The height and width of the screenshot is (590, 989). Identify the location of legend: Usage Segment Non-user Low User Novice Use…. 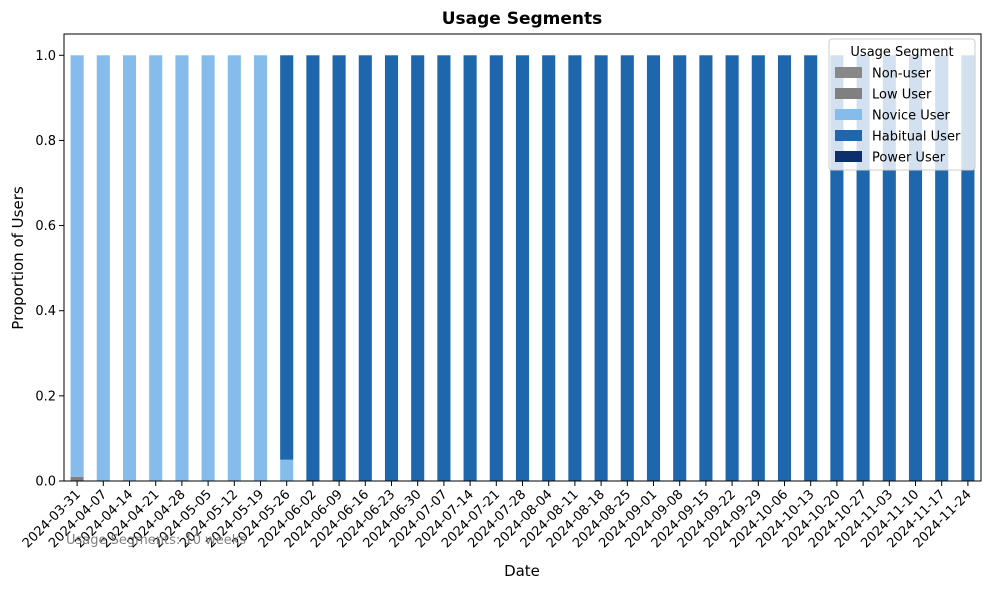
(902, 104).